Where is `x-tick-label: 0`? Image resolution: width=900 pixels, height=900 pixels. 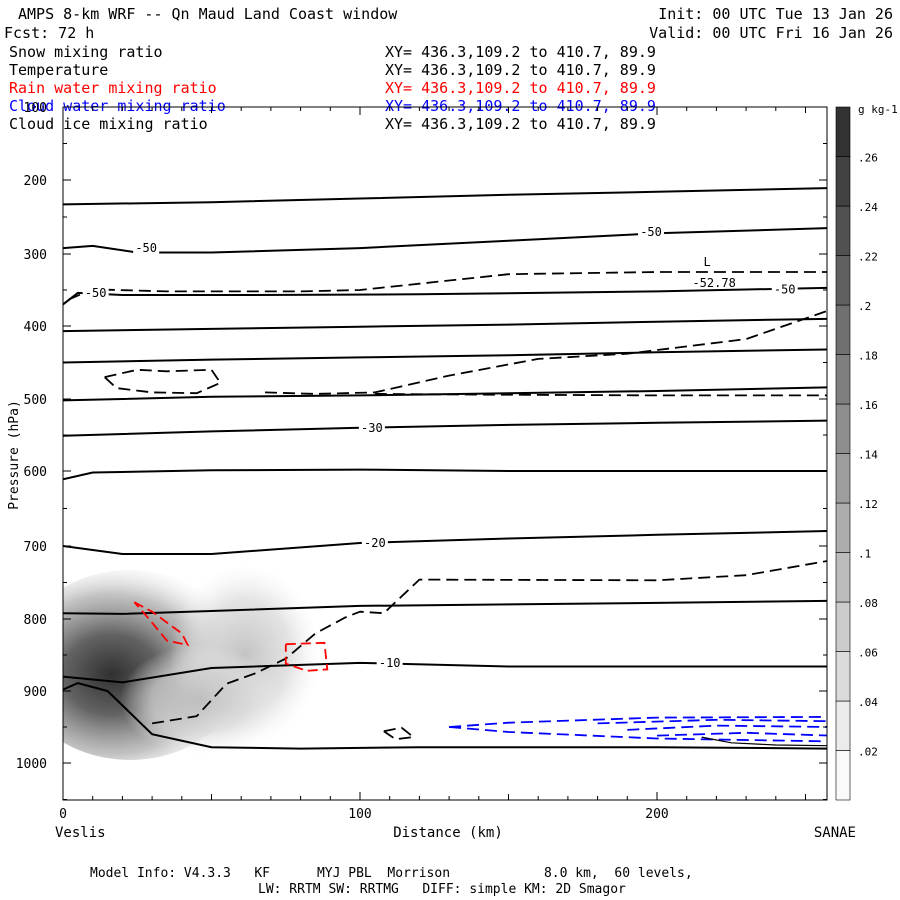 x-tick-label: 0 is located at coordinates (63, 814).